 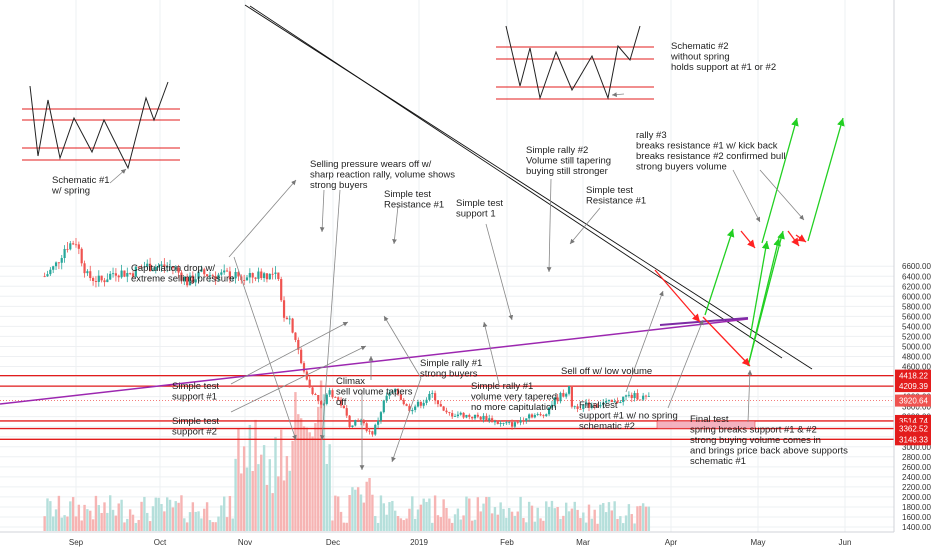 I want to click on projection-arrow-green, so click(x=826, y=179).